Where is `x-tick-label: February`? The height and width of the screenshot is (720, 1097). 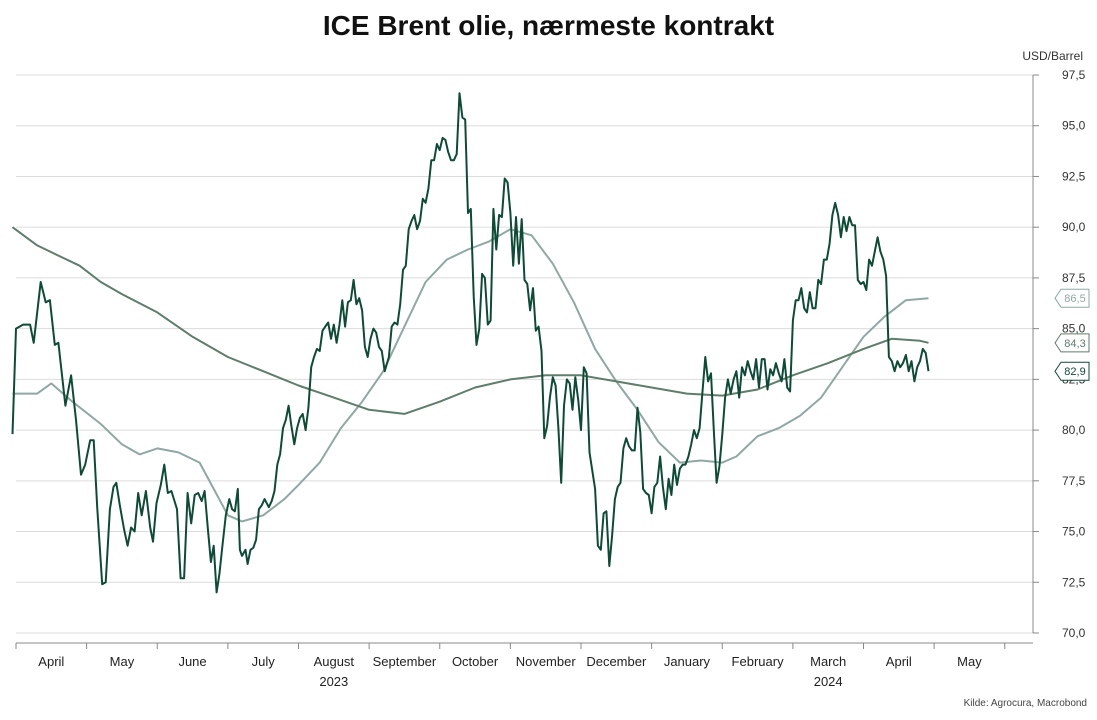 x-tick-label: February is located at coordinates (758, 661).